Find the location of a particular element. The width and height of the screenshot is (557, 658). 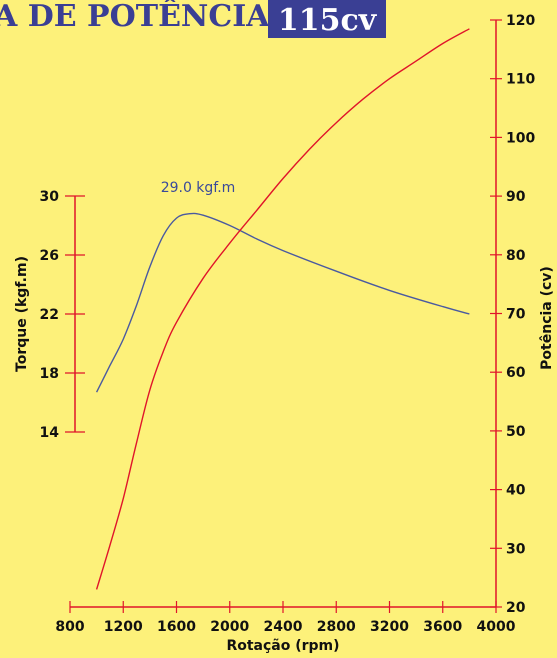

x-tick-label: 3600 is located at coordinates (442, 627).